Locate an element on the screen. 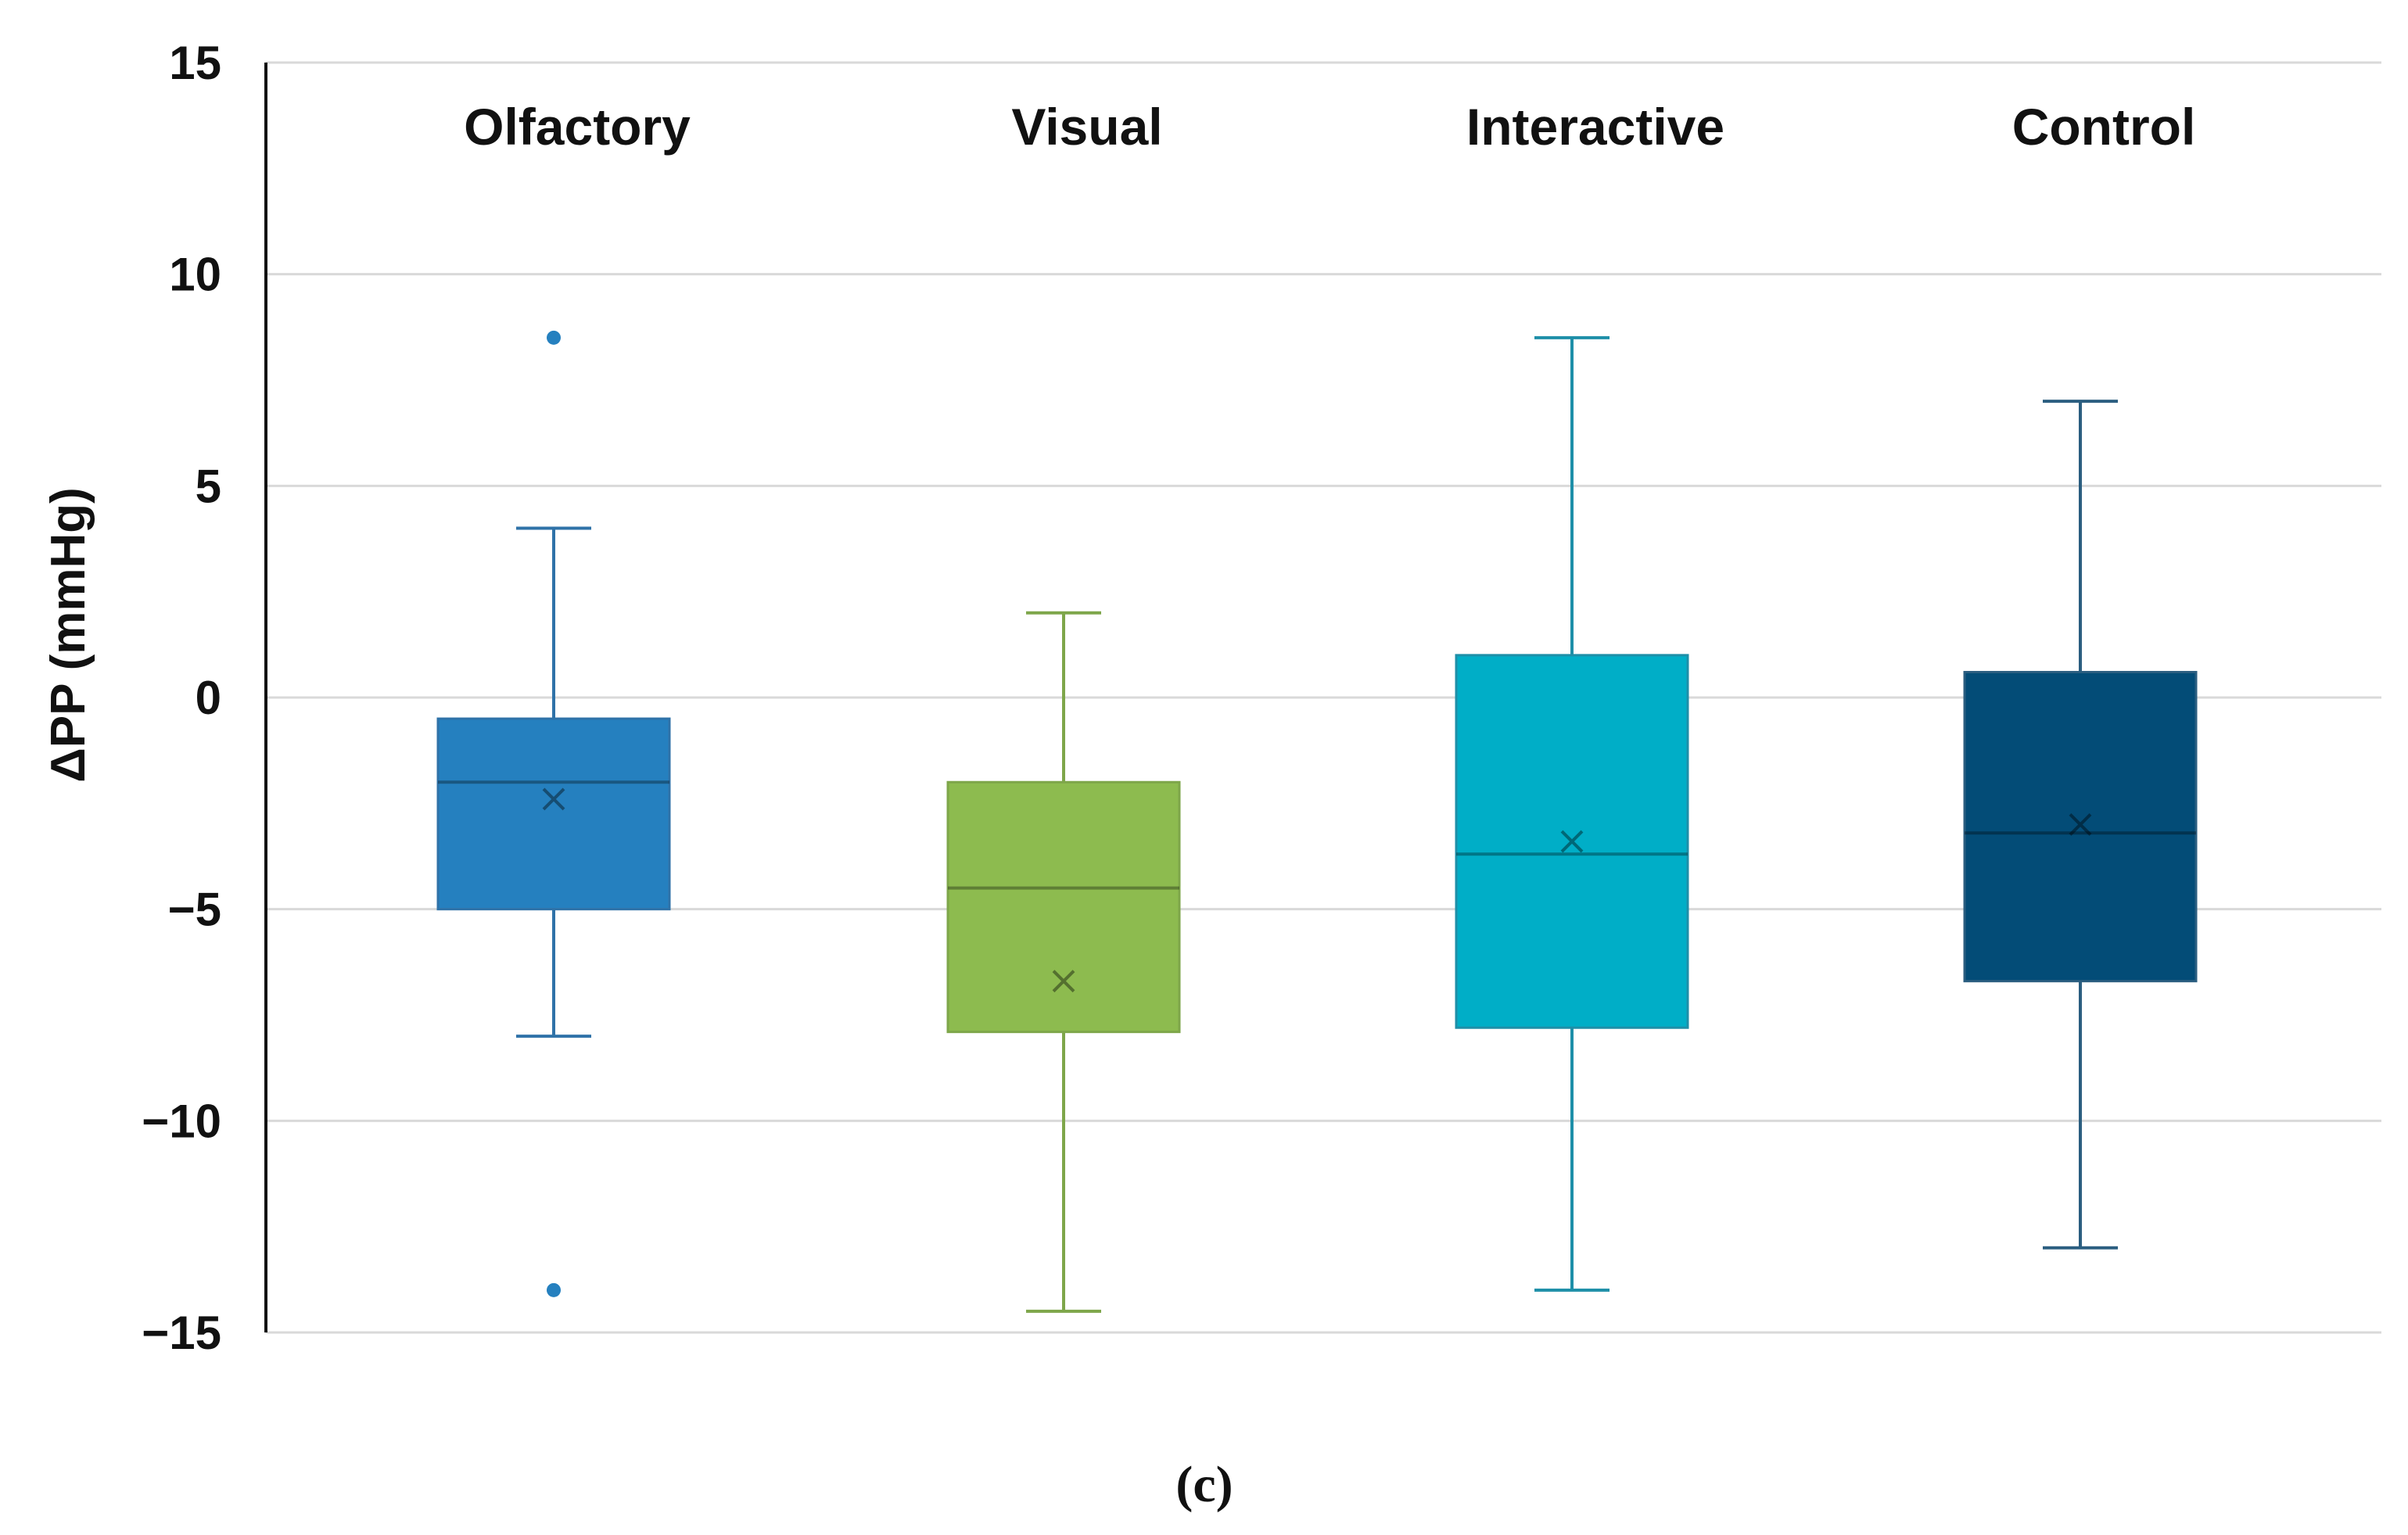  y-tick-label: 15 is located at coordinates (195, 63).